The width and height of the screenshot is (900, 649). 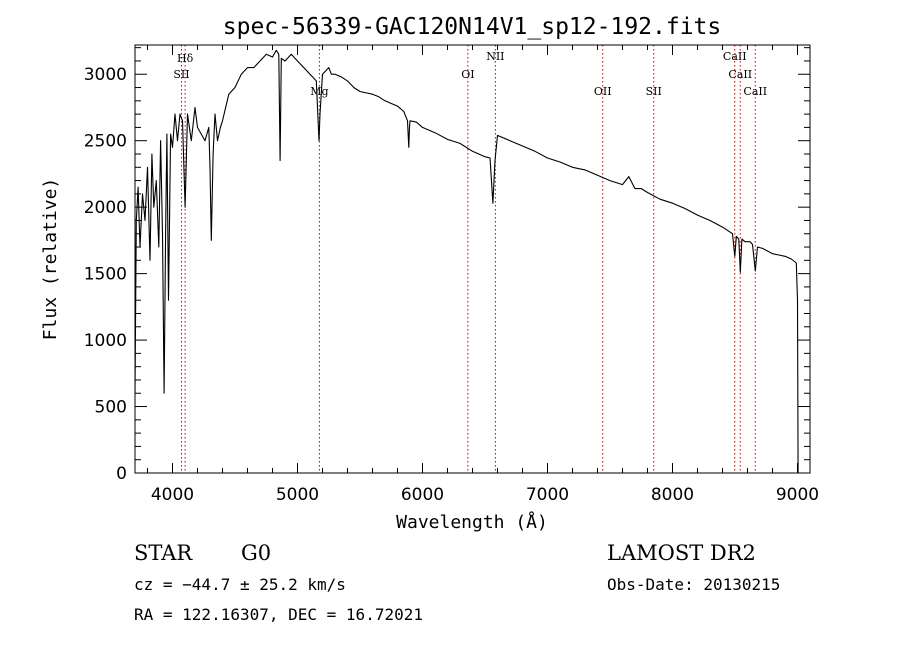 I want to click on x-axis-label: Wavelength (Å), so click(x=472, y=522).